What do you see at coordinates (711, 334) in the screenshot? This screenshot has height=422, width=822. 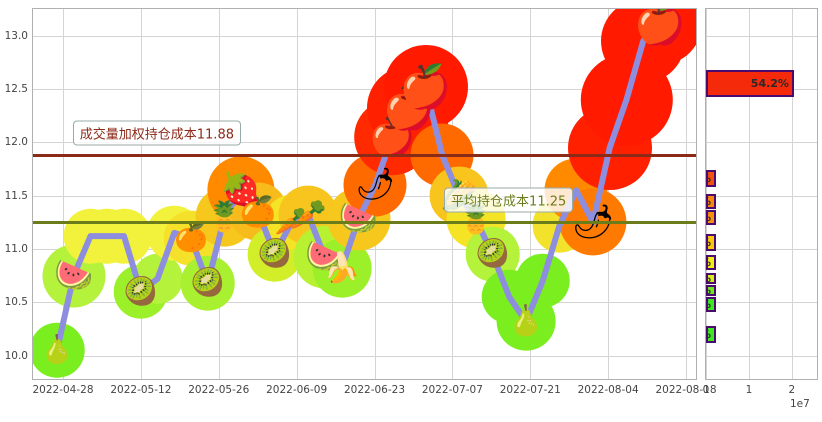 I see `histogram-bar: 1.5%` at bounding box center [711, 334].